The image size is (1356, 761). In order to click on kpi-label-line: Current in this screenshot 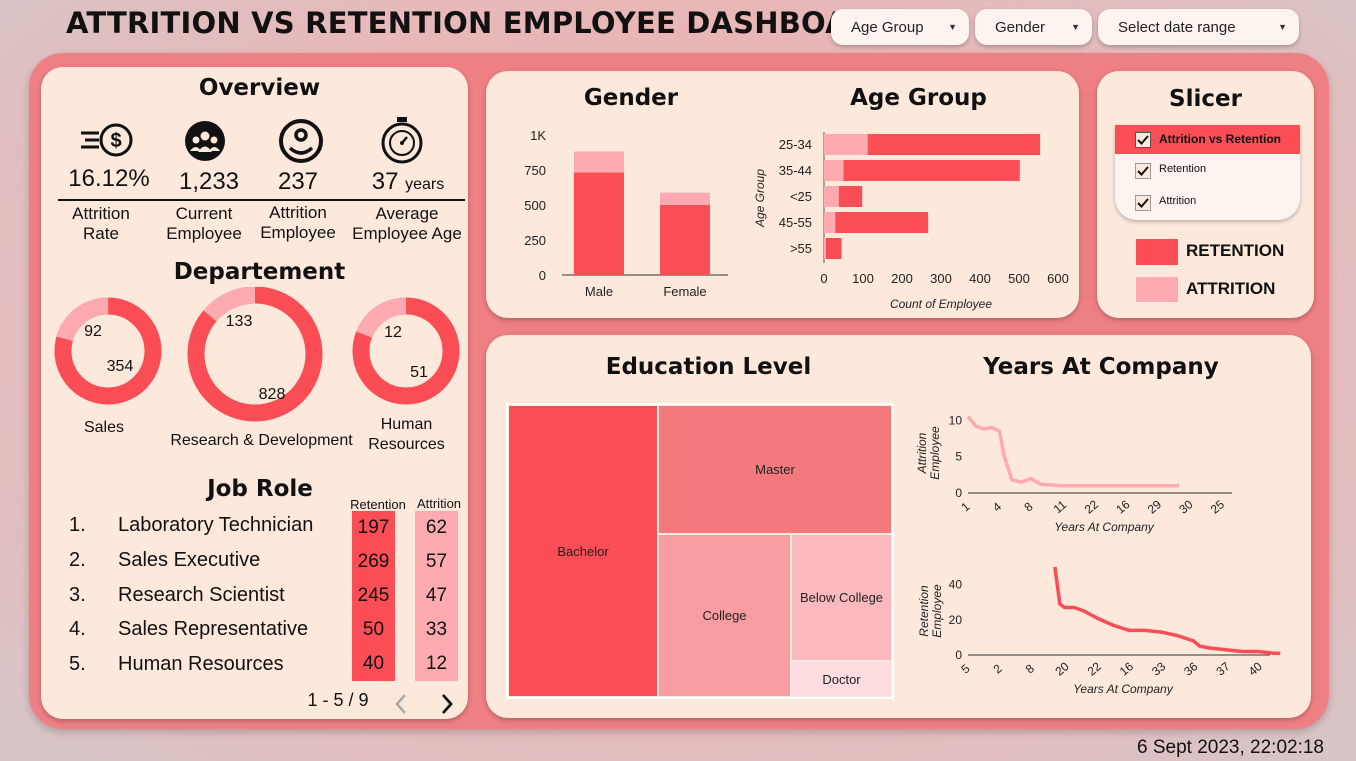, I will do `click(204, 213)`.